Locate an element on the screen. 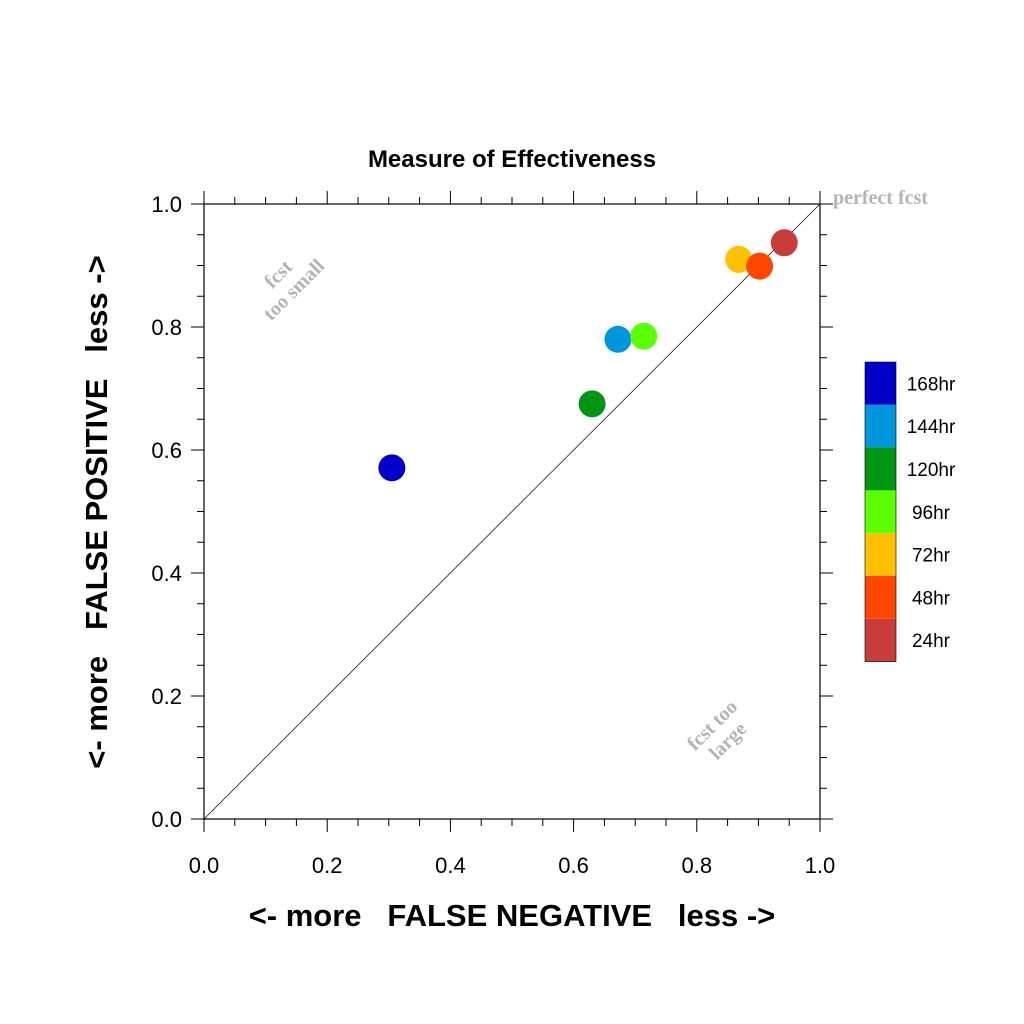 The image size is (1024, 1024). x-tick-label: 0.2 is located at coordinates (327, 865).